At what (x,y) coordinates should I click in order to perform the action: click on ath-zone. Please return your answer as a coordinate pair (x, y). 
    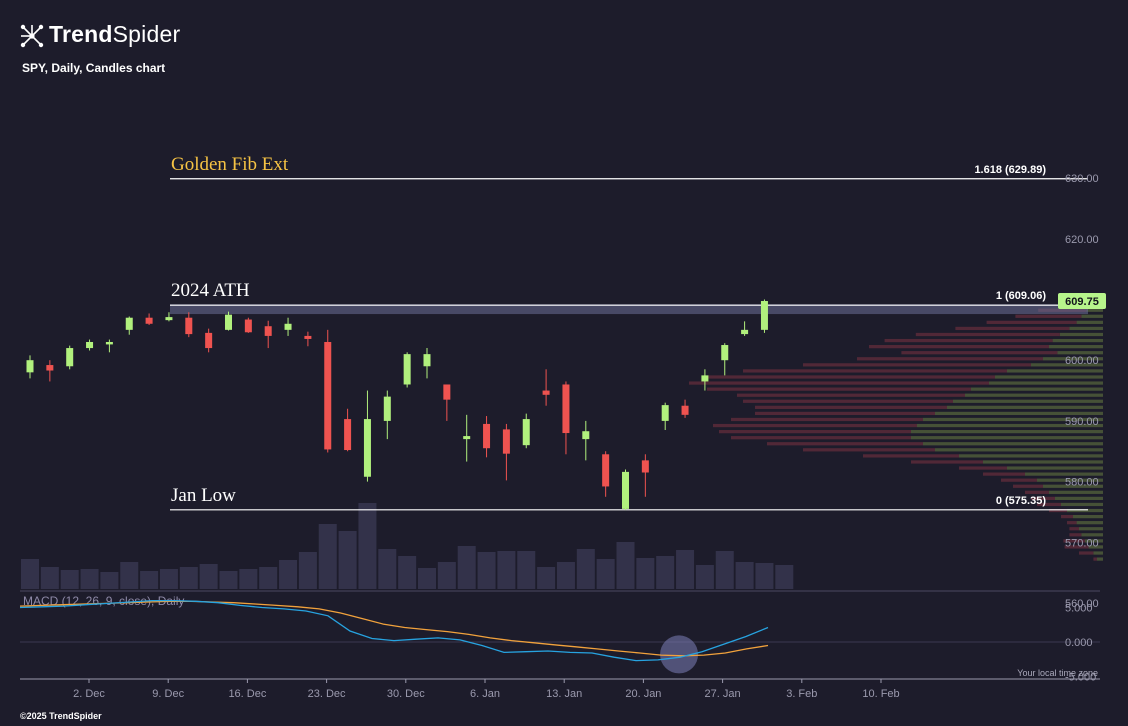
    Looking at the image, I should click on (629, 309).